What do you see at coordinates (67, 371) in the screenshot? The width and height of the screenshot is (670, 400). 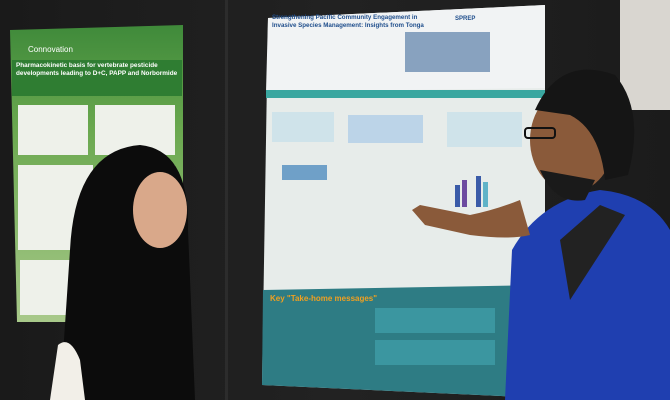 I see `woman-top` at bounding box center [67, 371].